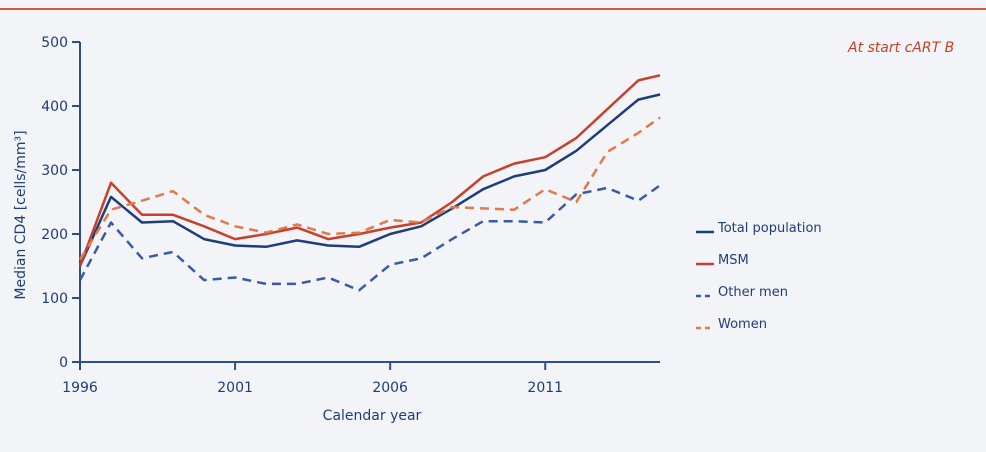  What do you see at coordinates (759, 276) in the screenshot?
I see `legend: Total population MSM Other men Women` at bounding box center [759, 276].